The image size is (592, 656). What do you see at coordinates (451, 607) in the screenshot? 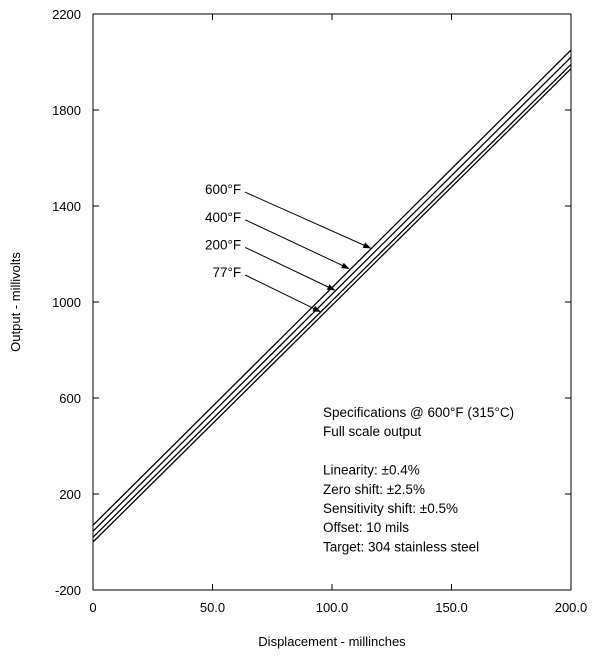
I see `x-tick-label: 150.0` at bounding box center [451, 607].